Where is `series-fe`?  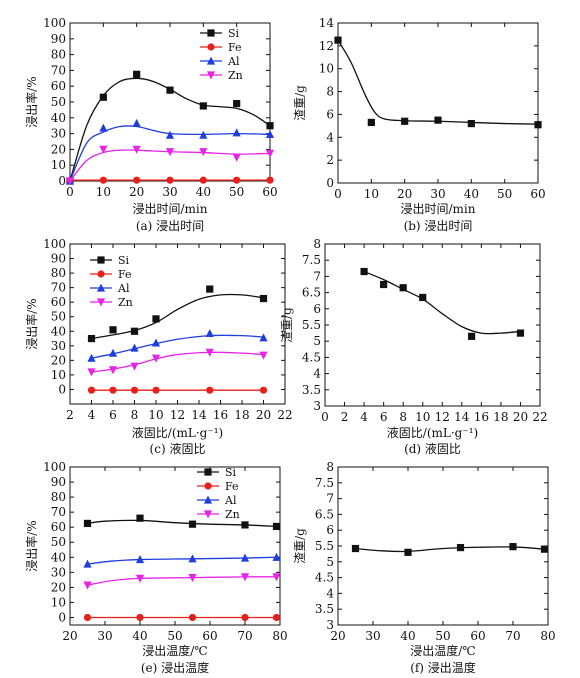
series-fe is located at coordinates (177, 390).